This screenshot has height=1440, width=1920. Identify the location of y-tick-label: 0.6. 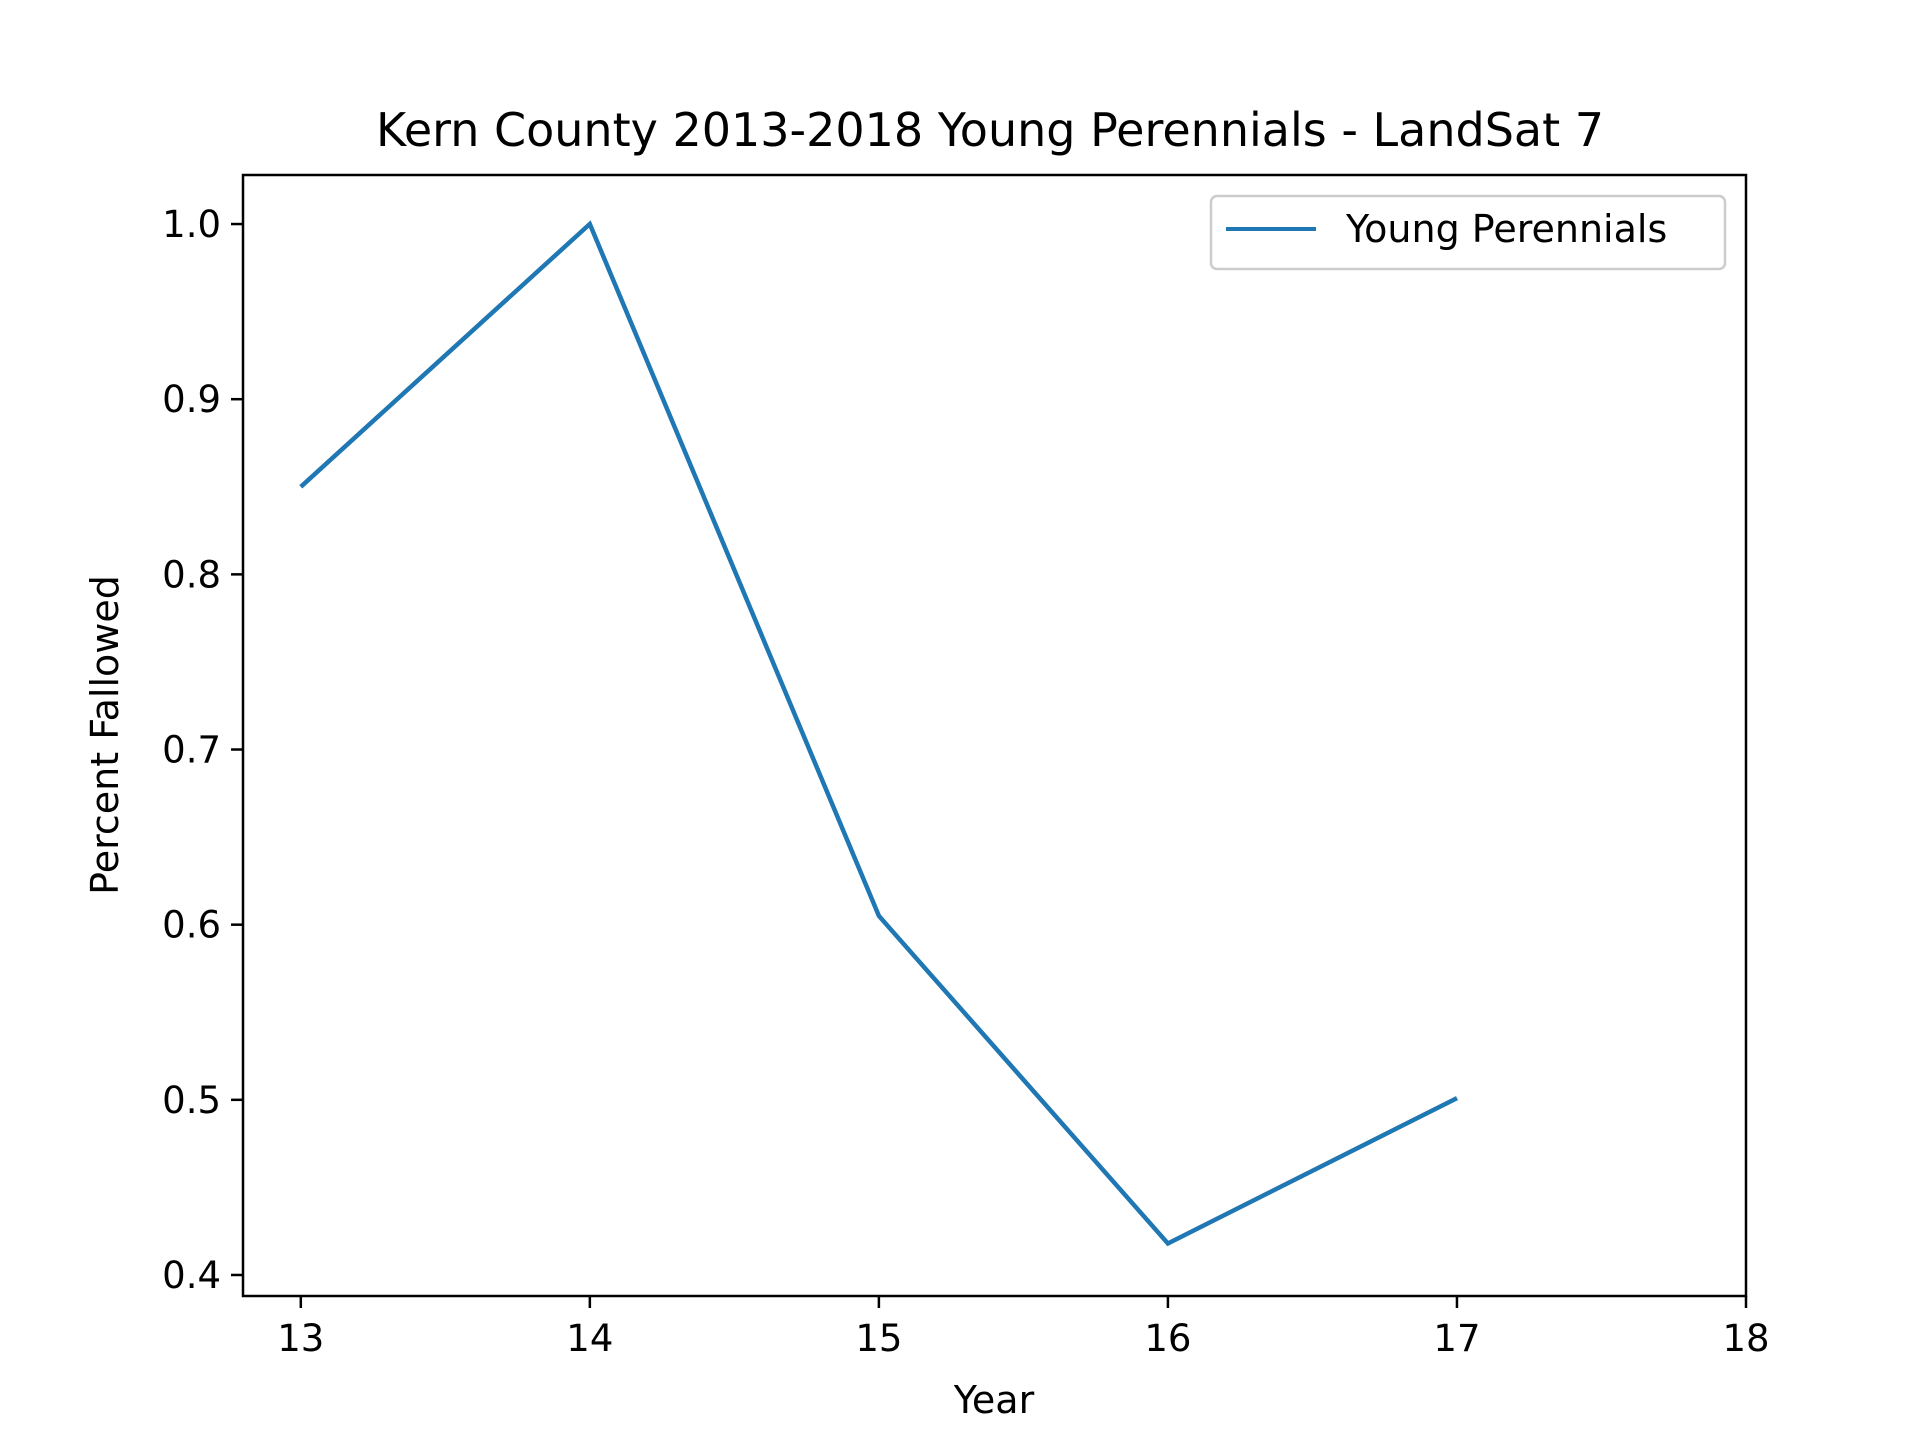
(191, 925).